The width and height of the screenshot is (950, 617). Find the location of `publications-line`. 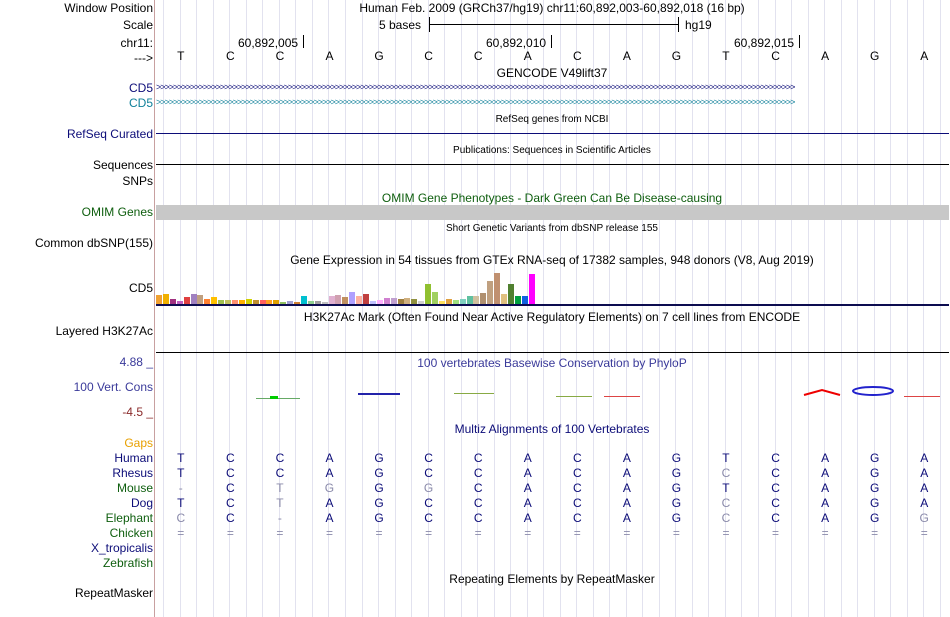

publications-line is located at coordinates (552, 164).